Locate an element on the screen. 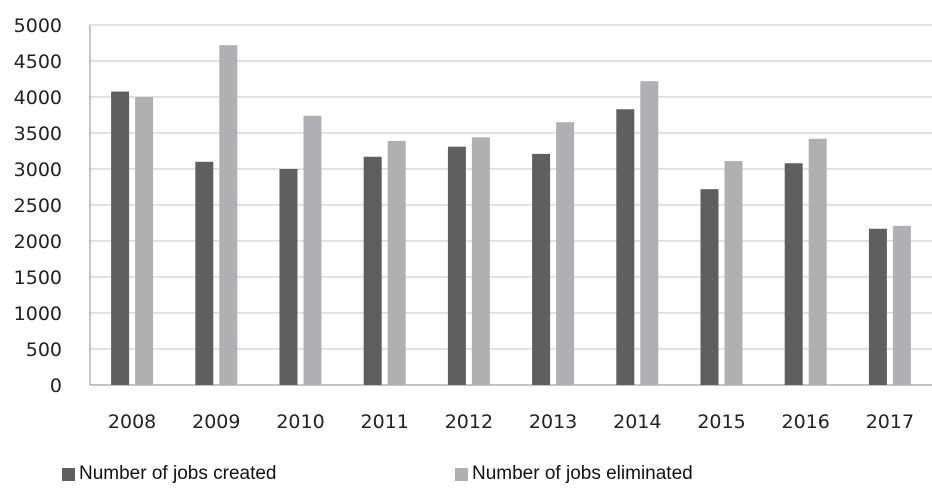  legend-swatch-eliminated is located at coordinates (461, 474).